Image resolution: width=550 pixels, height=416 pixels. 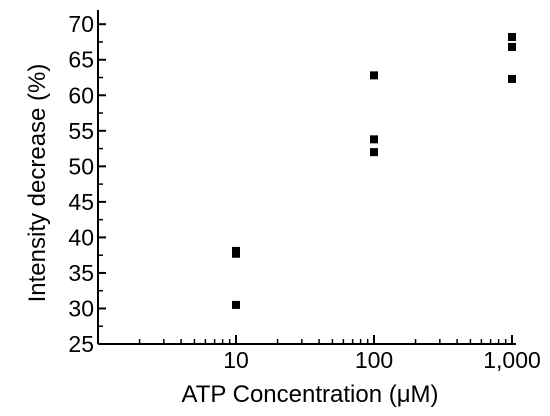 I want to click on y-tick-label: 40, so click(x=81, y=237).